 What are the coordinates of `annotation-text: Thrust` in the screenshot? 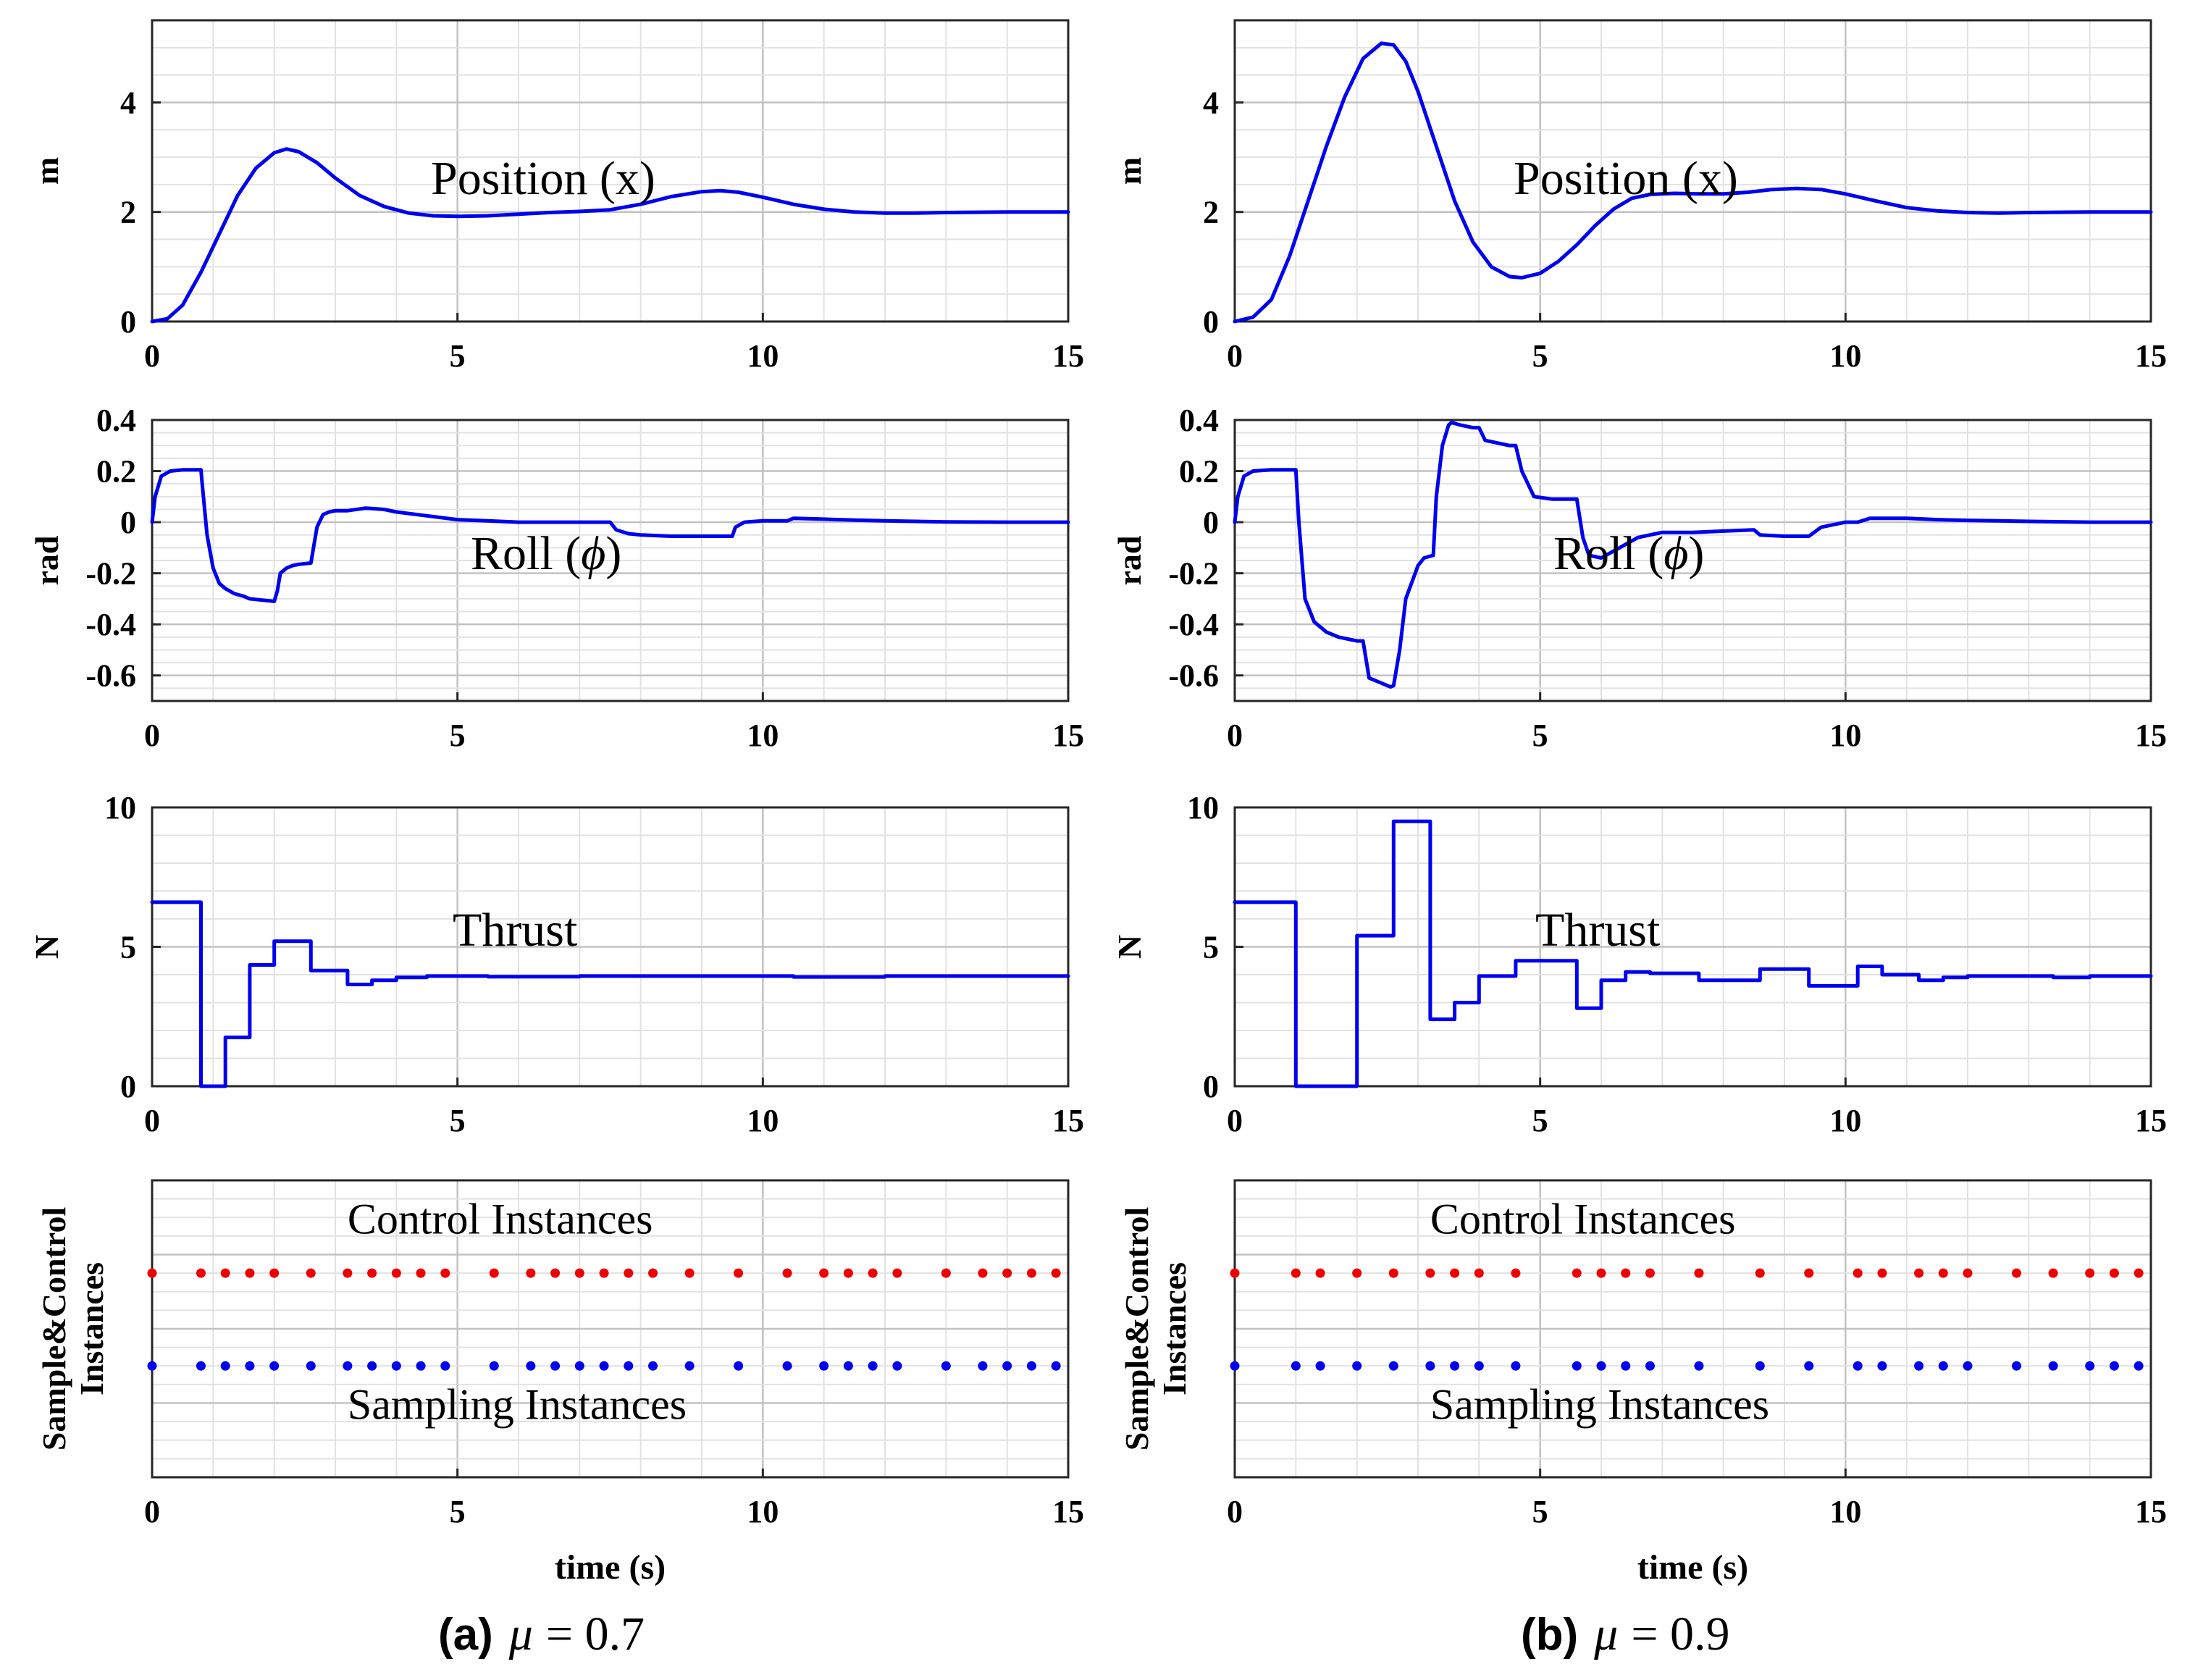 It's located at (515, 930).